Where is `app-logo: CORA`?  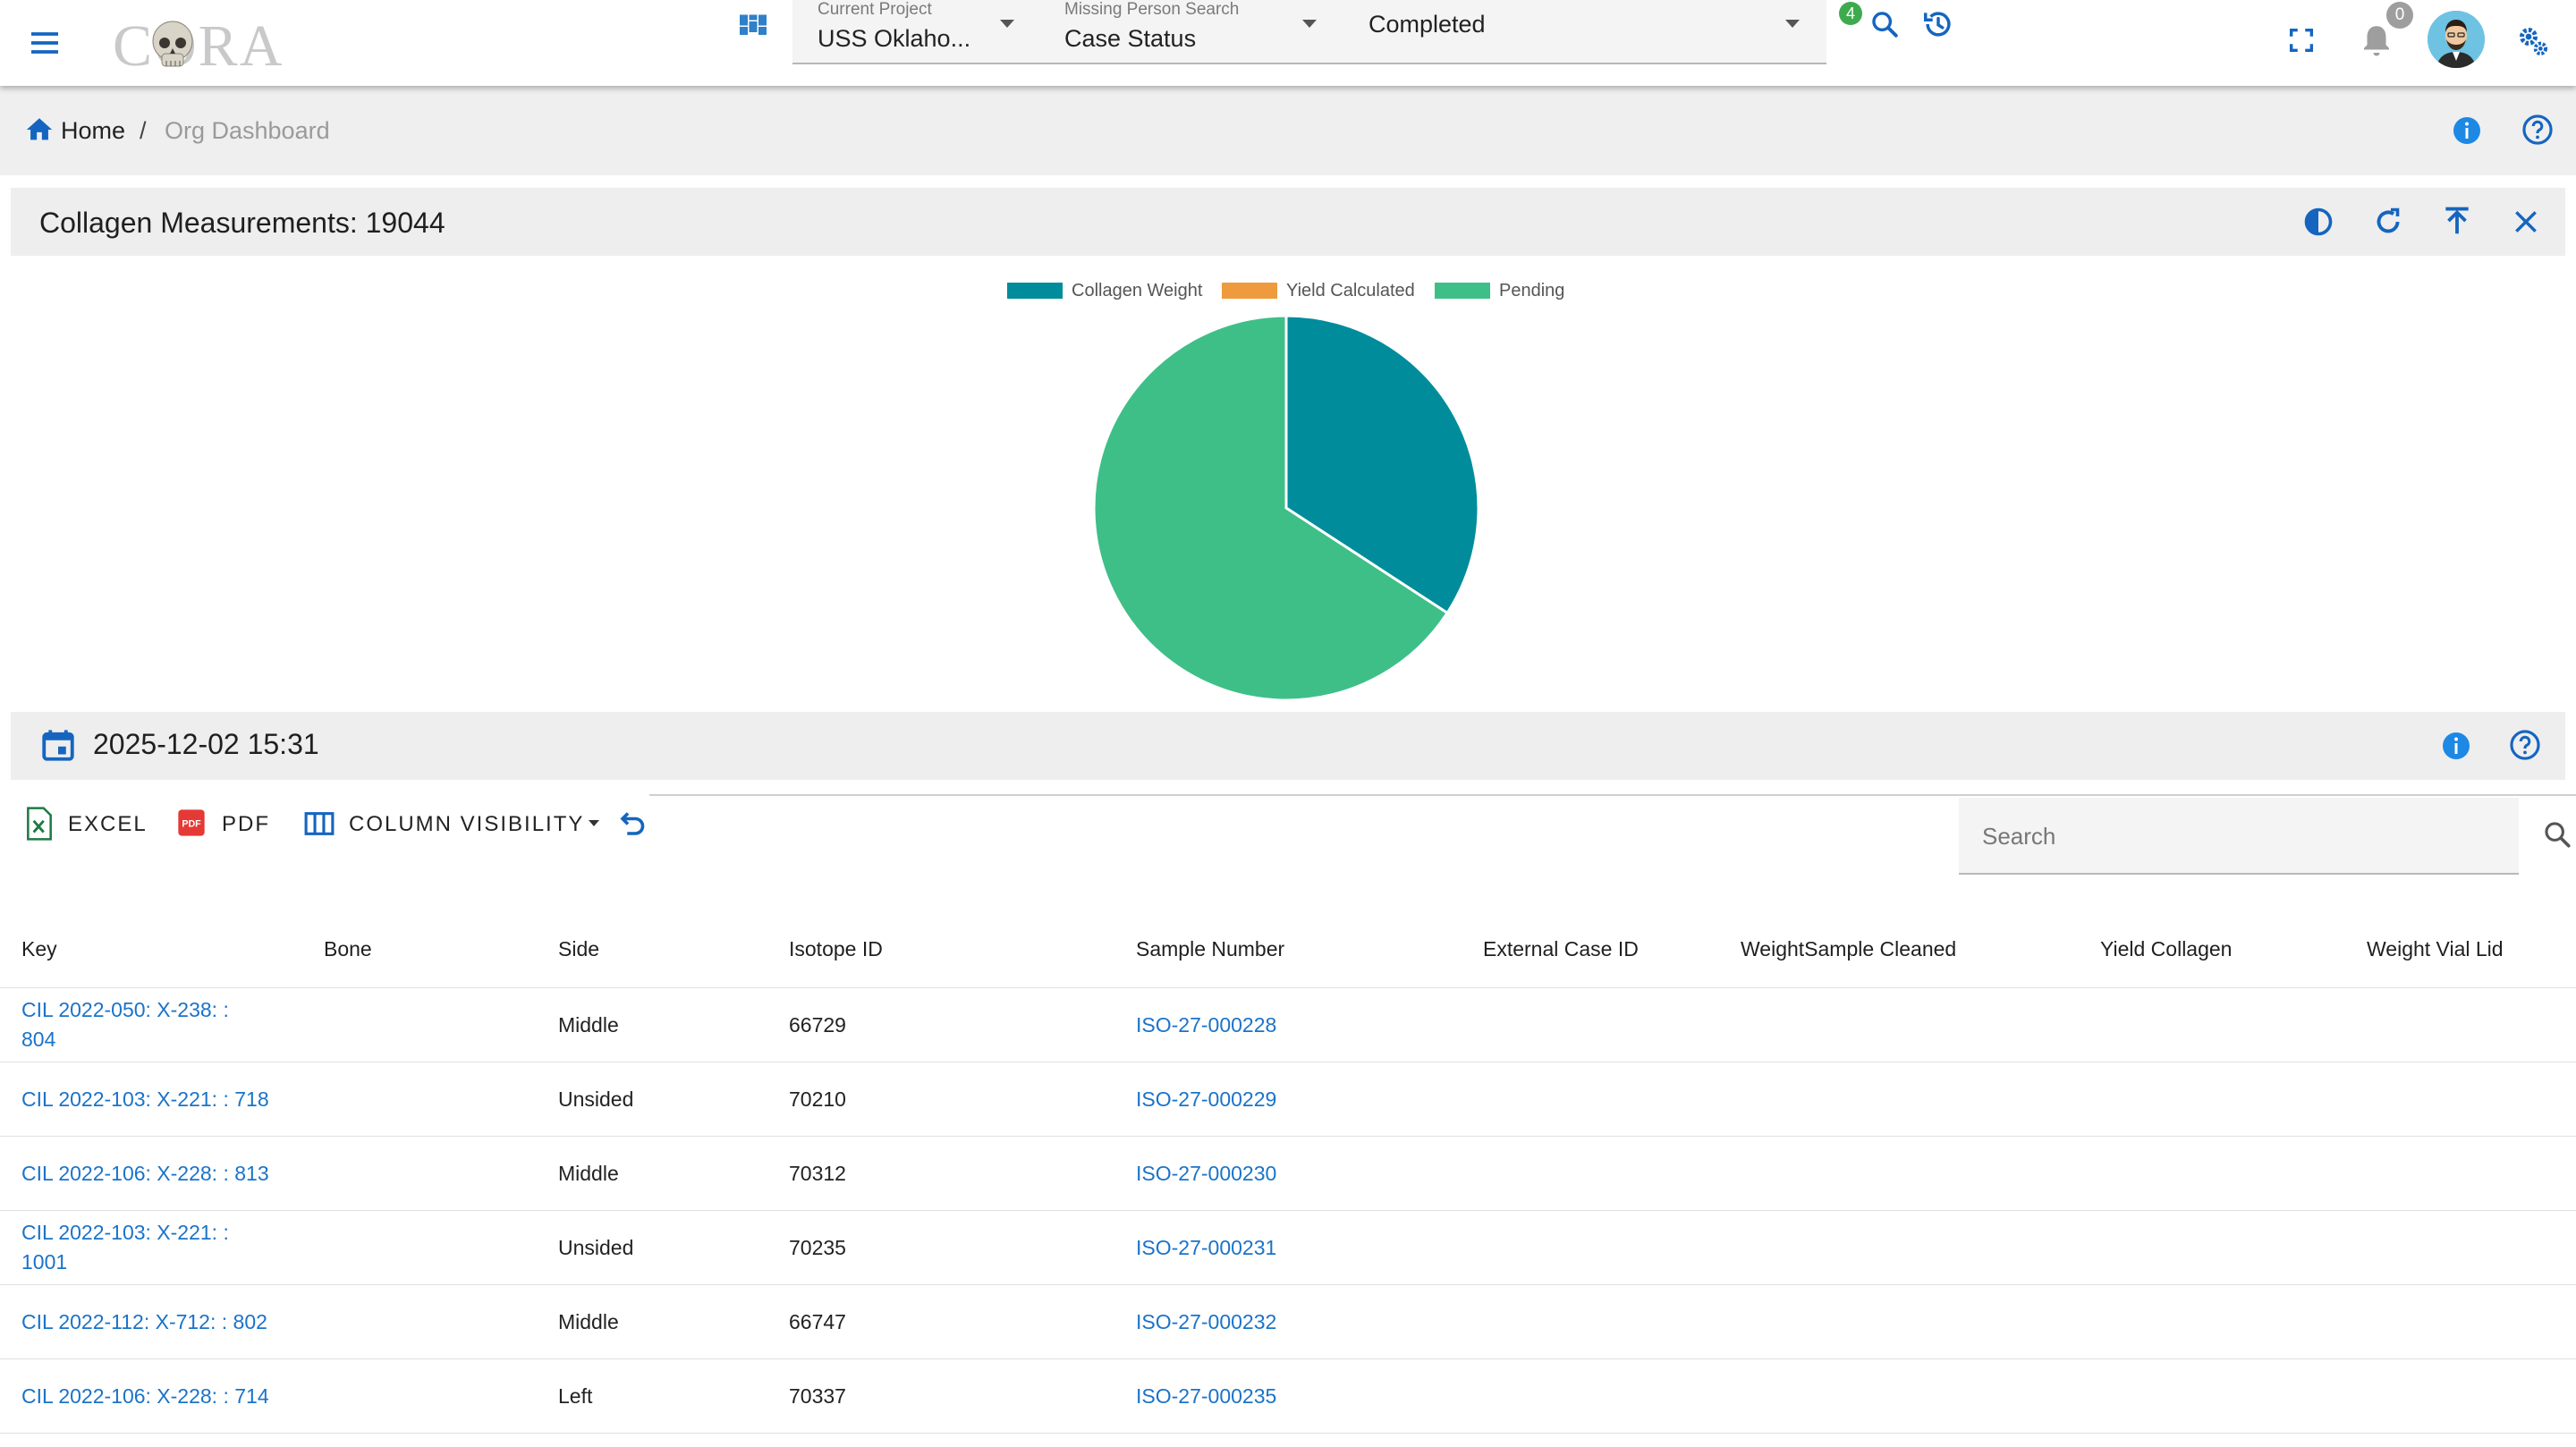
app-logo: CORA is located at coordinates (202, 43).